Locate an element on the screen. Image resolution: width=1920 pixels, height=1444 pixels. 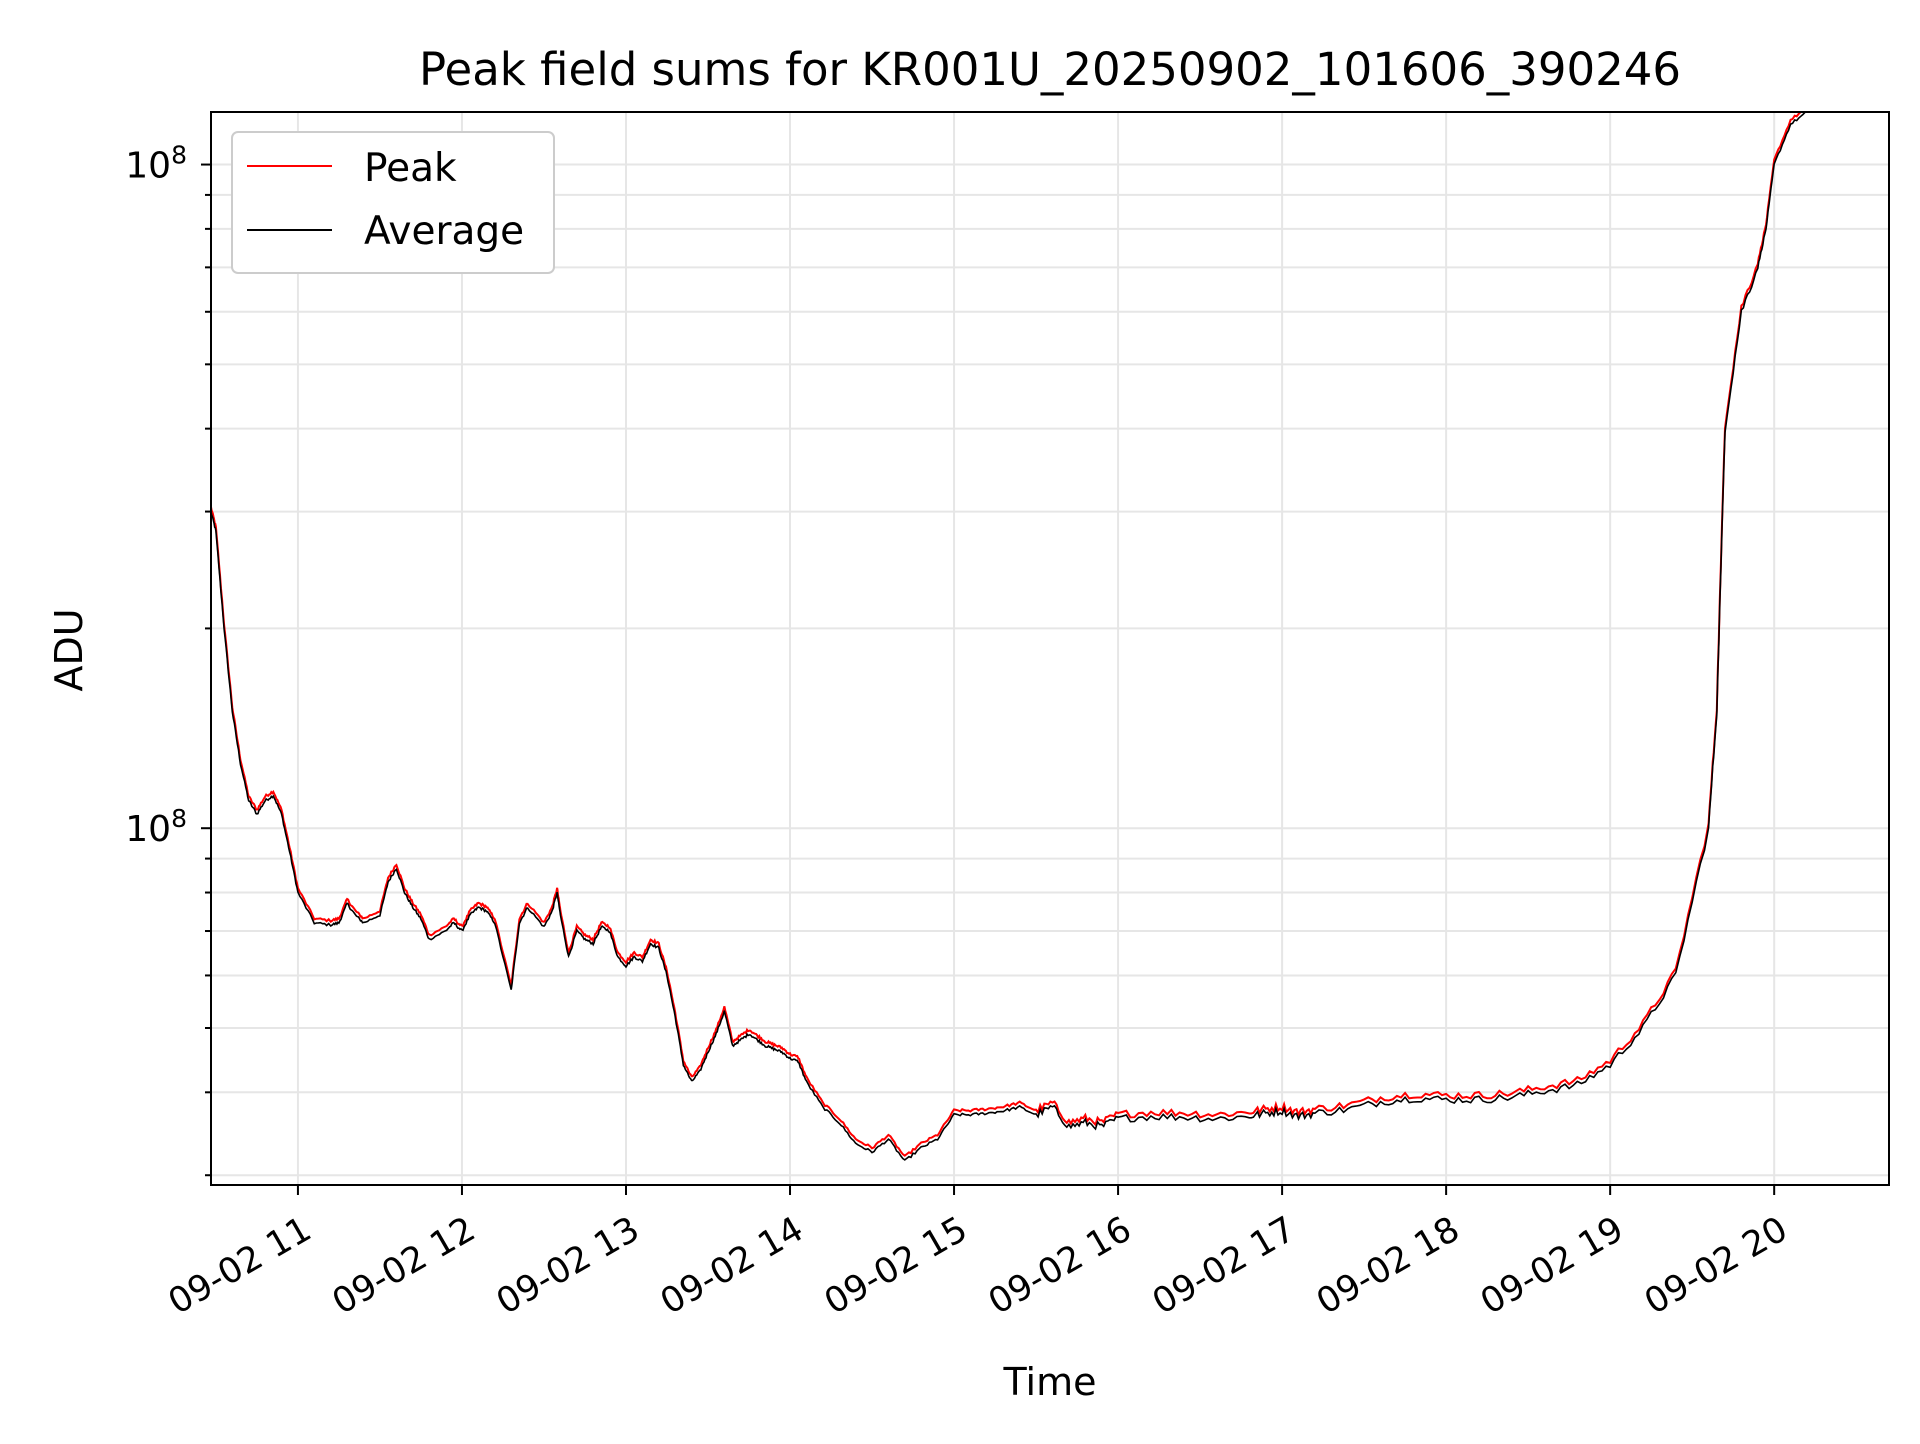
x-axis-label: Time is located at coordinates (1050, 1382).